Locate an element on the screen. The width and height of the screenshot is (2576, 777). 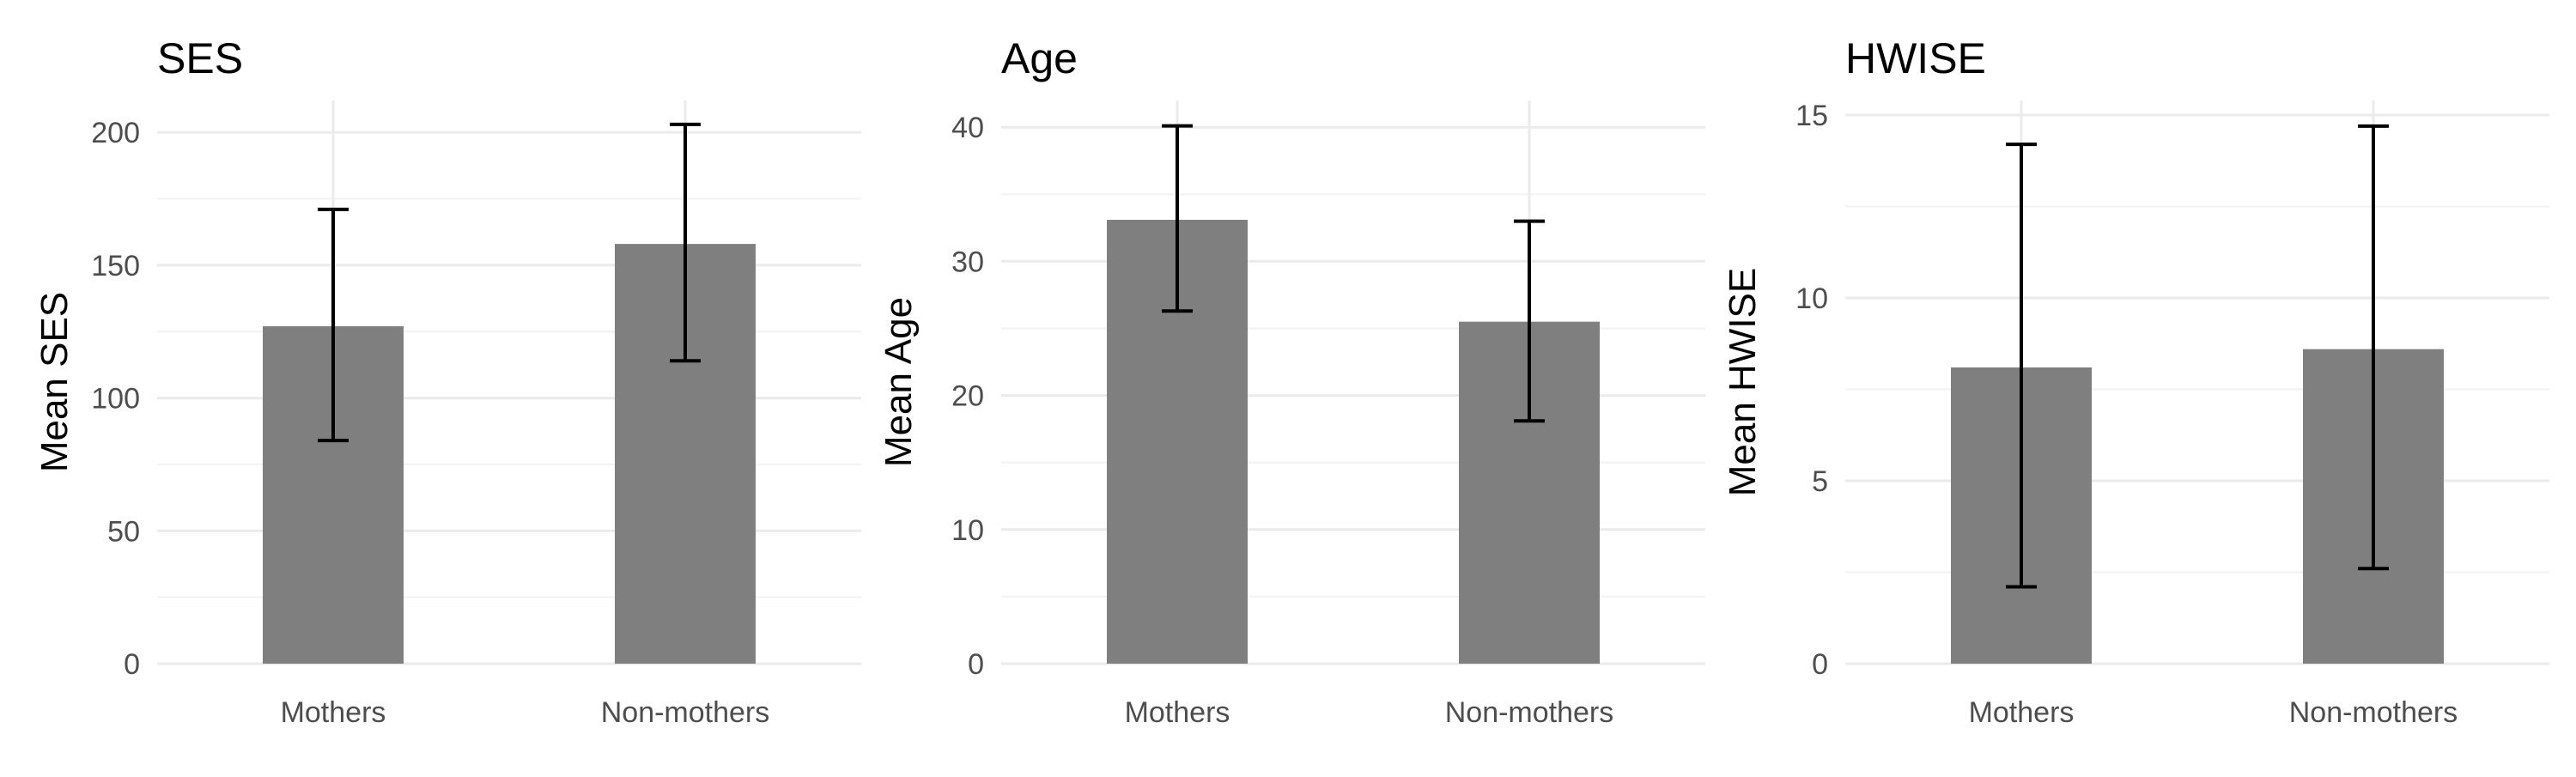
y-tick-label: 150 is located at coordinates (116, 266).